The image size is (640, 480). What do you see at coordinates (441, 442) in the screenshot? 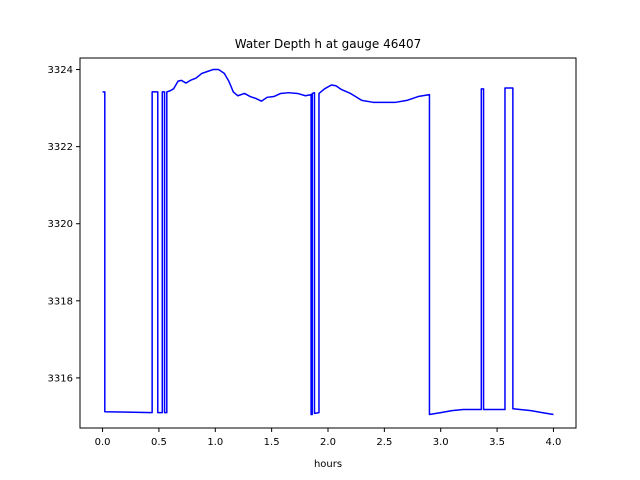
I see `x-tick-label: 3.0` at bounding box center [441, 442].